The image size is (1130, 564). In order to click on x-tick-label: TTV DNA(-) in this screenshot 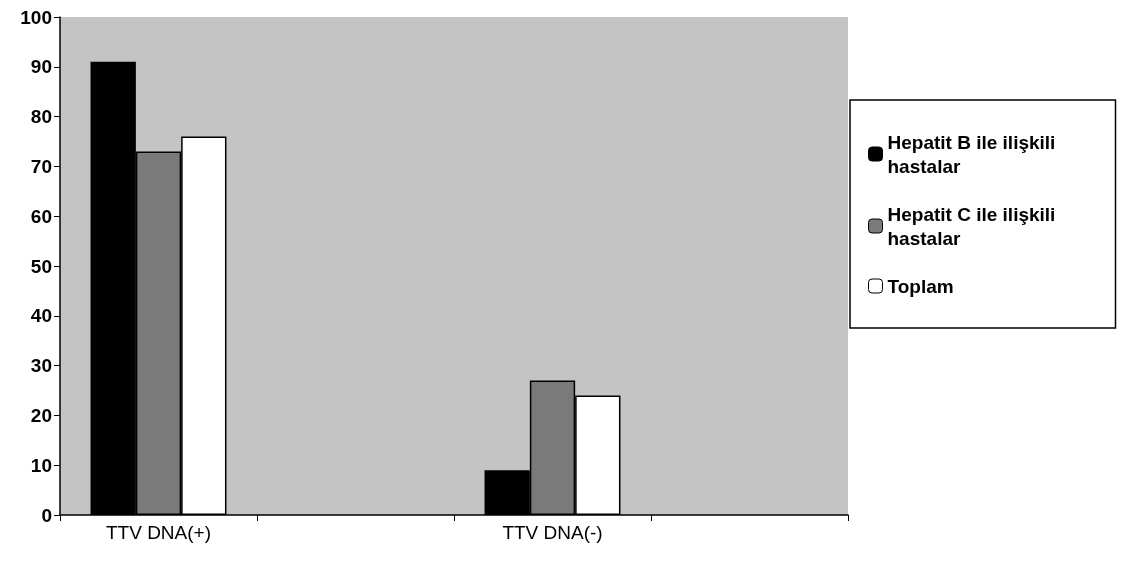, I will do `click(552, 532)`.